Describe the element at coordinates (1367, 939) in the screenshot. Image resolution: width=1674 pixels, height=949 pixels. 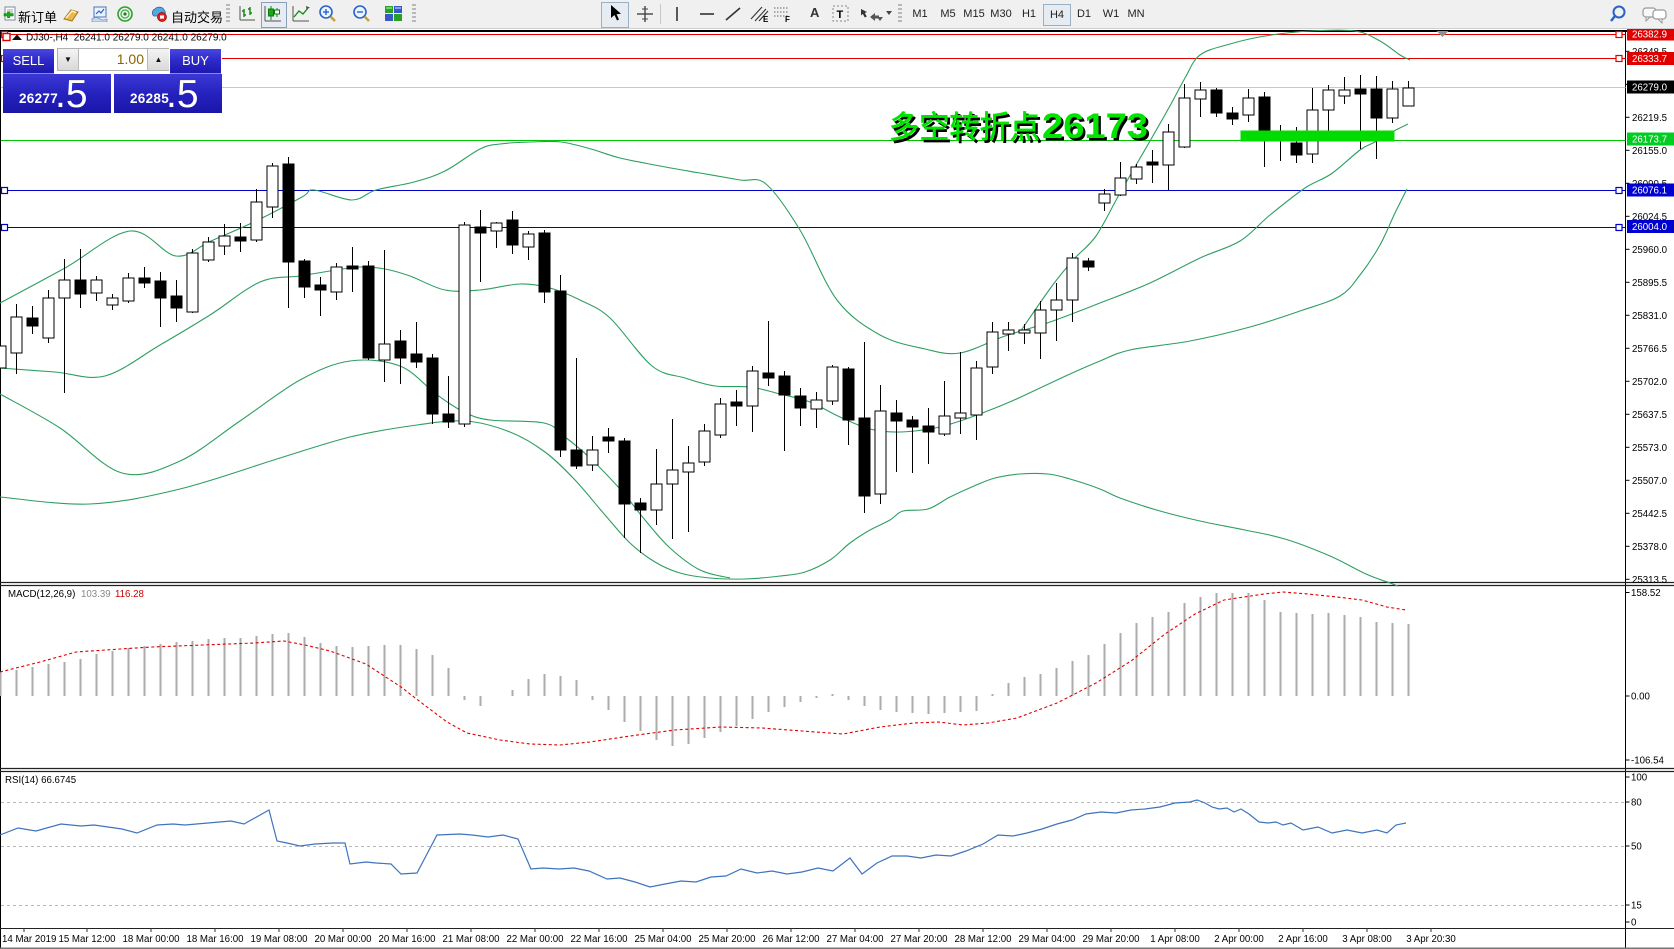
I see `svg-text: 3 Apr 08:00` at that location.